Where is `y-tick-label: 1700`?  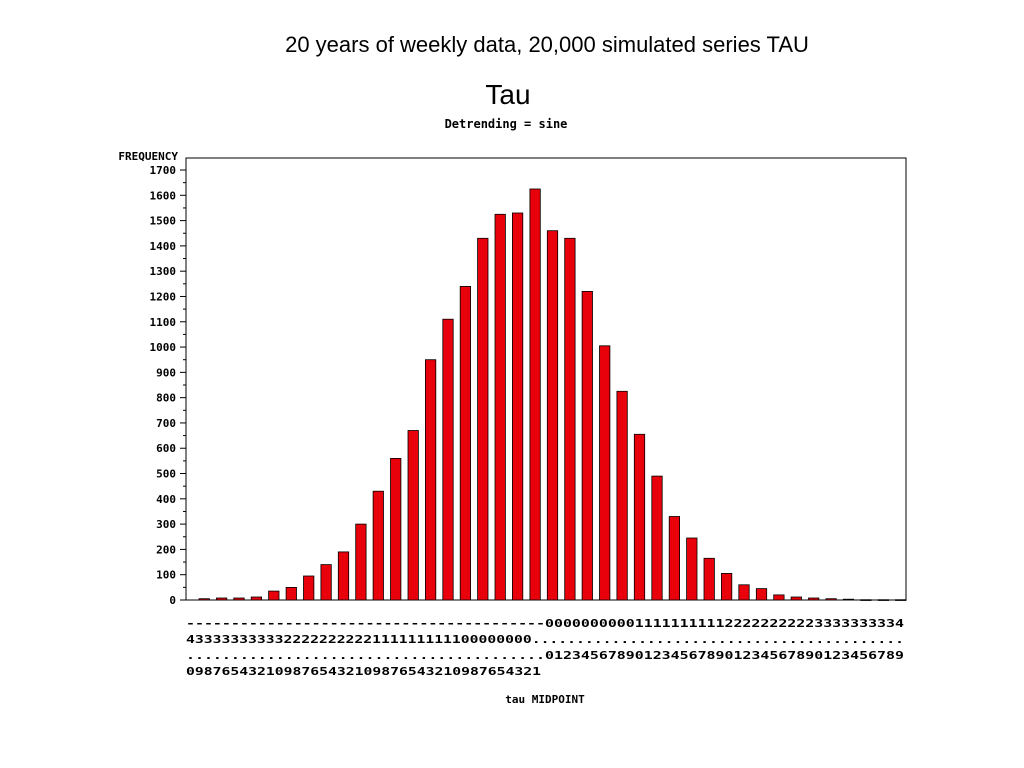 y-tick-label: 1700 is located at coordinates (163, 170).